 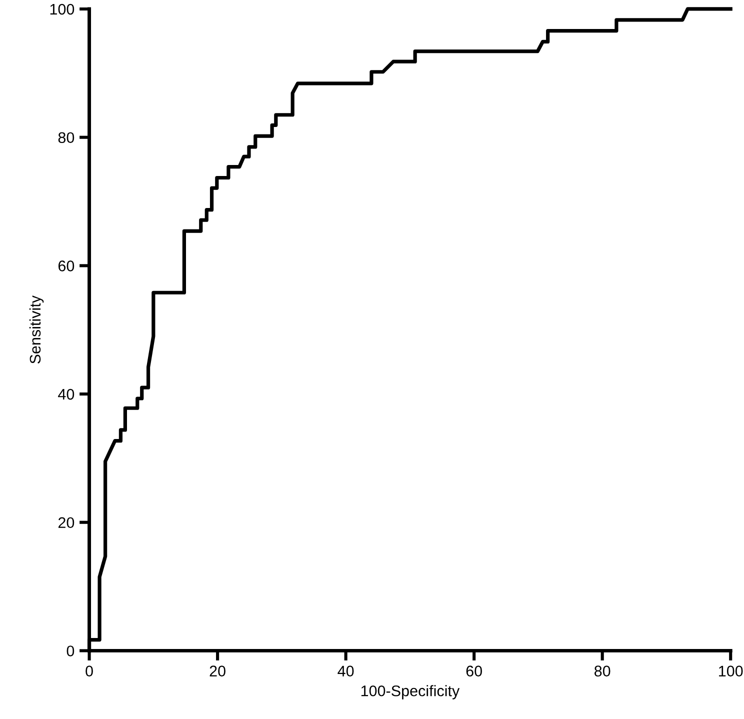 What do you see at coordinates (218, 671) in the screenshot?
I see `x-tick-label: 20` at bounding box center [218, 671].